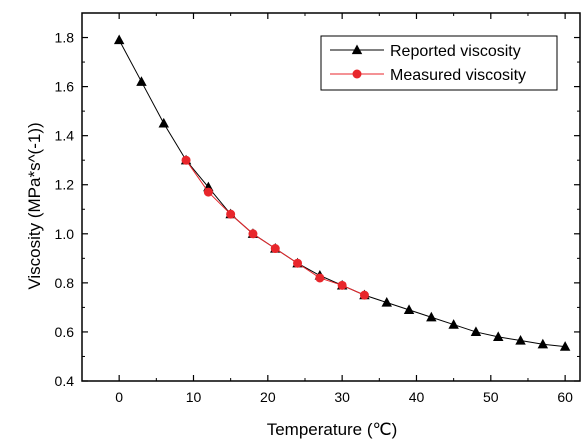  Describe the element at coordinates (491, 397) in the screenshot. I see `x-tick-label: 50` at that location.